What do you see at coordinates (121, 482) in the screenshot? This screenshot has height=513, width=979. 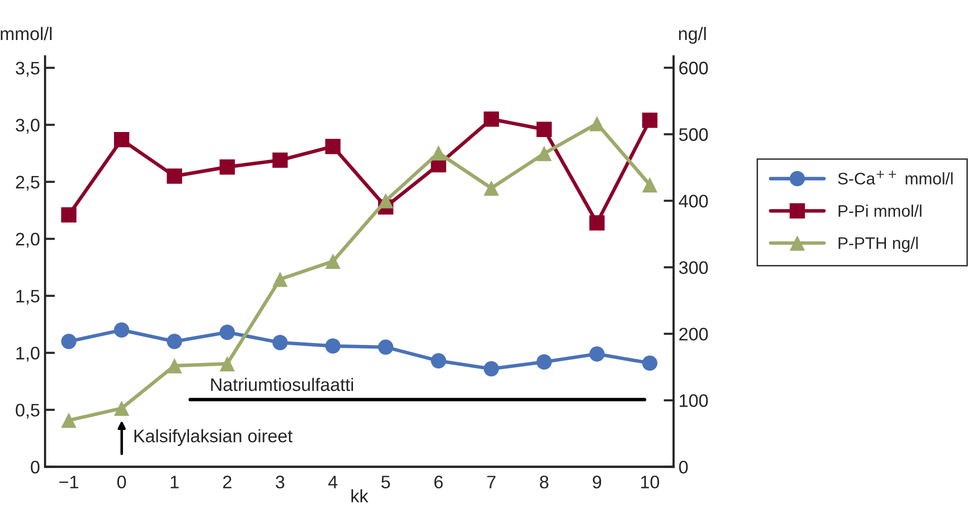 I see `x-tick-label: 0` at bounding box center [121, 482].